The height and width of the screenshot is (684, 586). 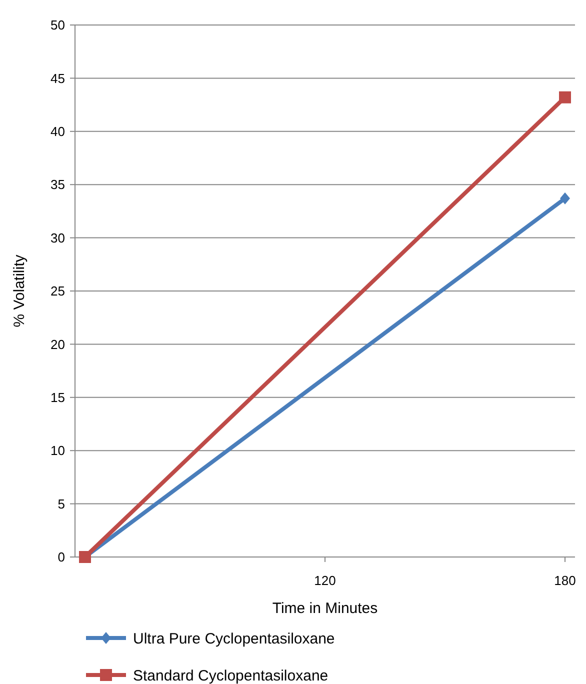 I want to click on y-tick-label: 35, so click(x=57, y=184).